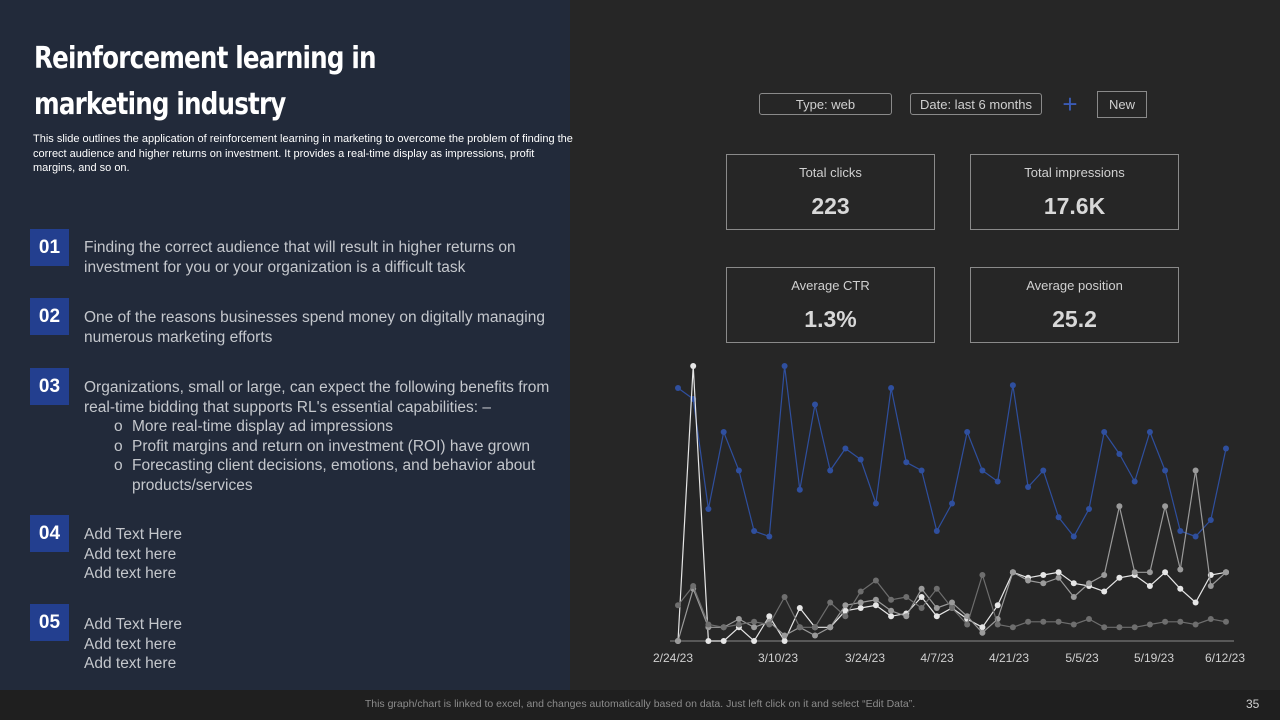 The height and width of the screenshot is (720, 1280). Describe the element at coordinates (640, 705) in the screenshot. I see `footer-bar` at that location.